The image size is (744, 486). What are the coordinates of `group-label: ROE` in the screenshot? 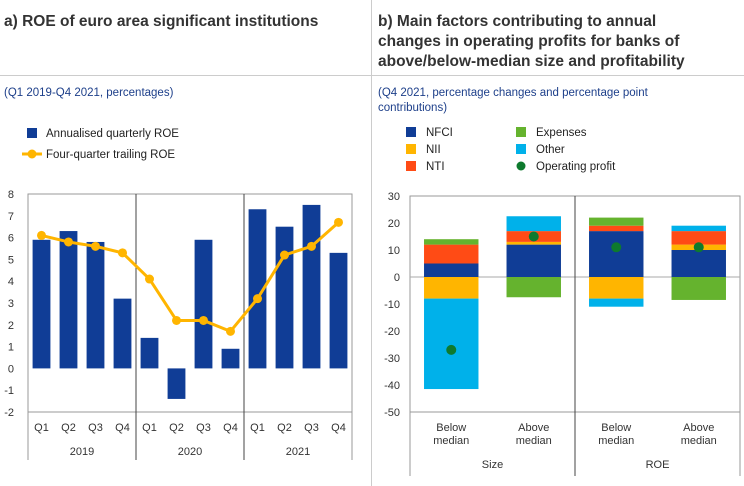 It's located at (658, 465).